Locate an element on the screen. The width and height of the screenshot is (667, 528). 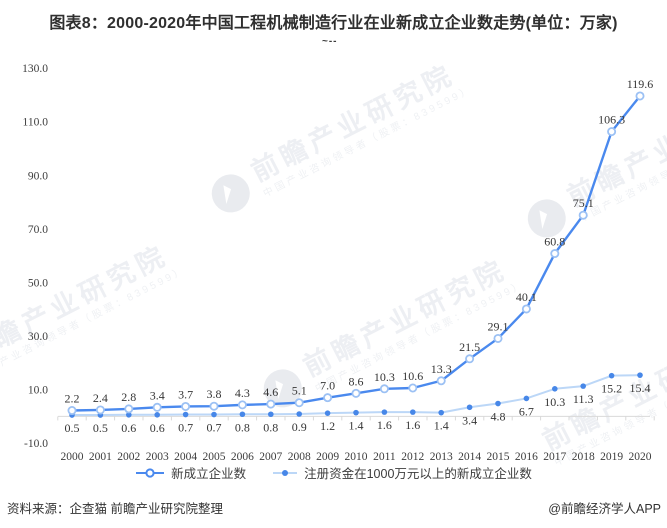
data-label-new-companies: 40.1 is located at coordinates (526, 297).